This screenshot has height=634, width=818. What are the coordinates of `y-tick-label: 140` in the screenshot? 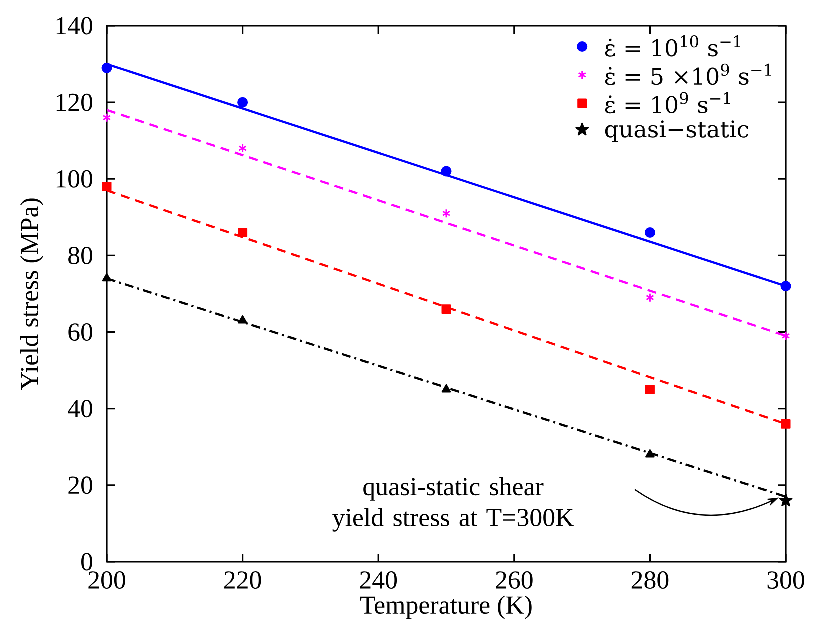 It's located at (74, 26).